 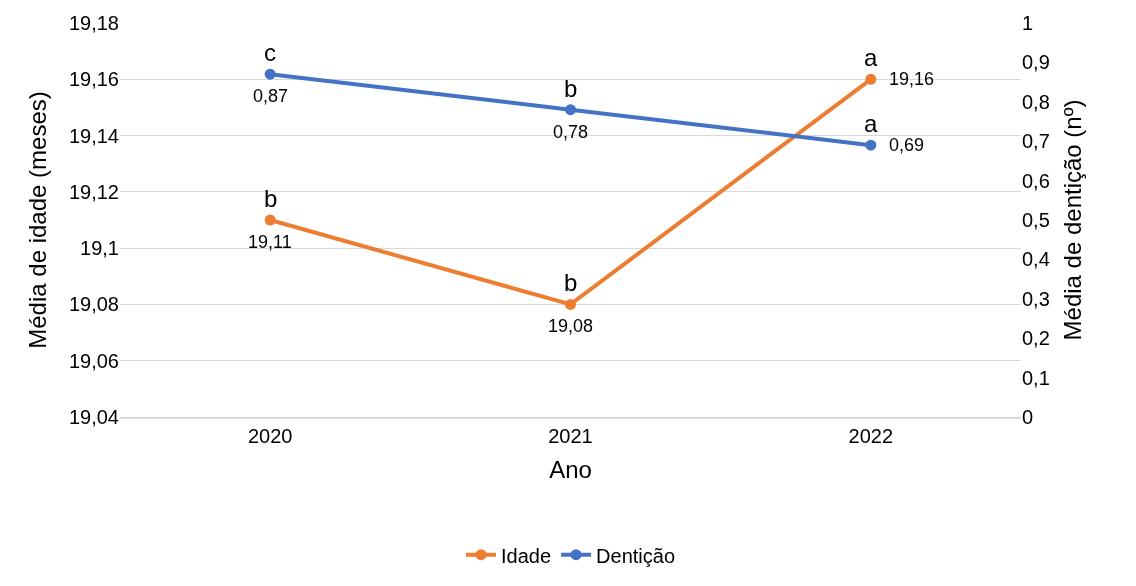 I want to click on y2-tick-label: 0,5, so click(x=1036, y=220).